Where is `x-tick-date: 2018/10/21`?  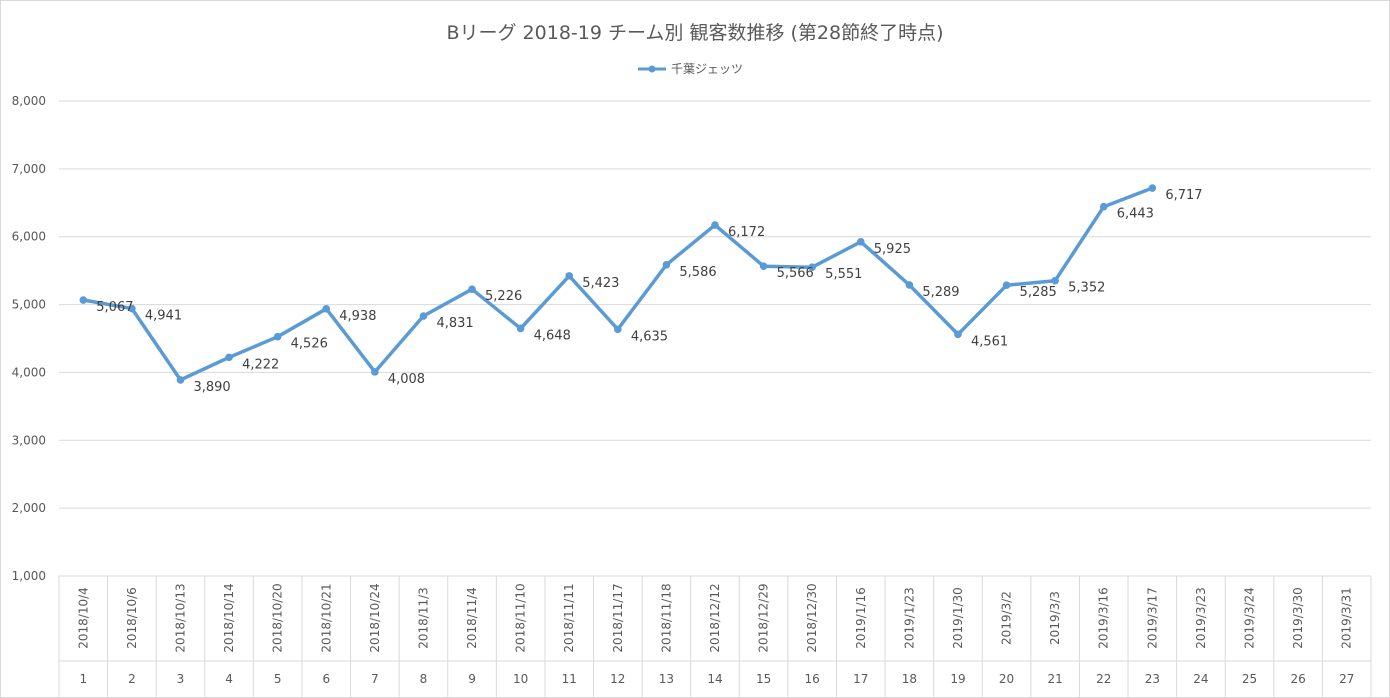 x-tick-date: 2018/10/21 is located at coordinates (326, 617).